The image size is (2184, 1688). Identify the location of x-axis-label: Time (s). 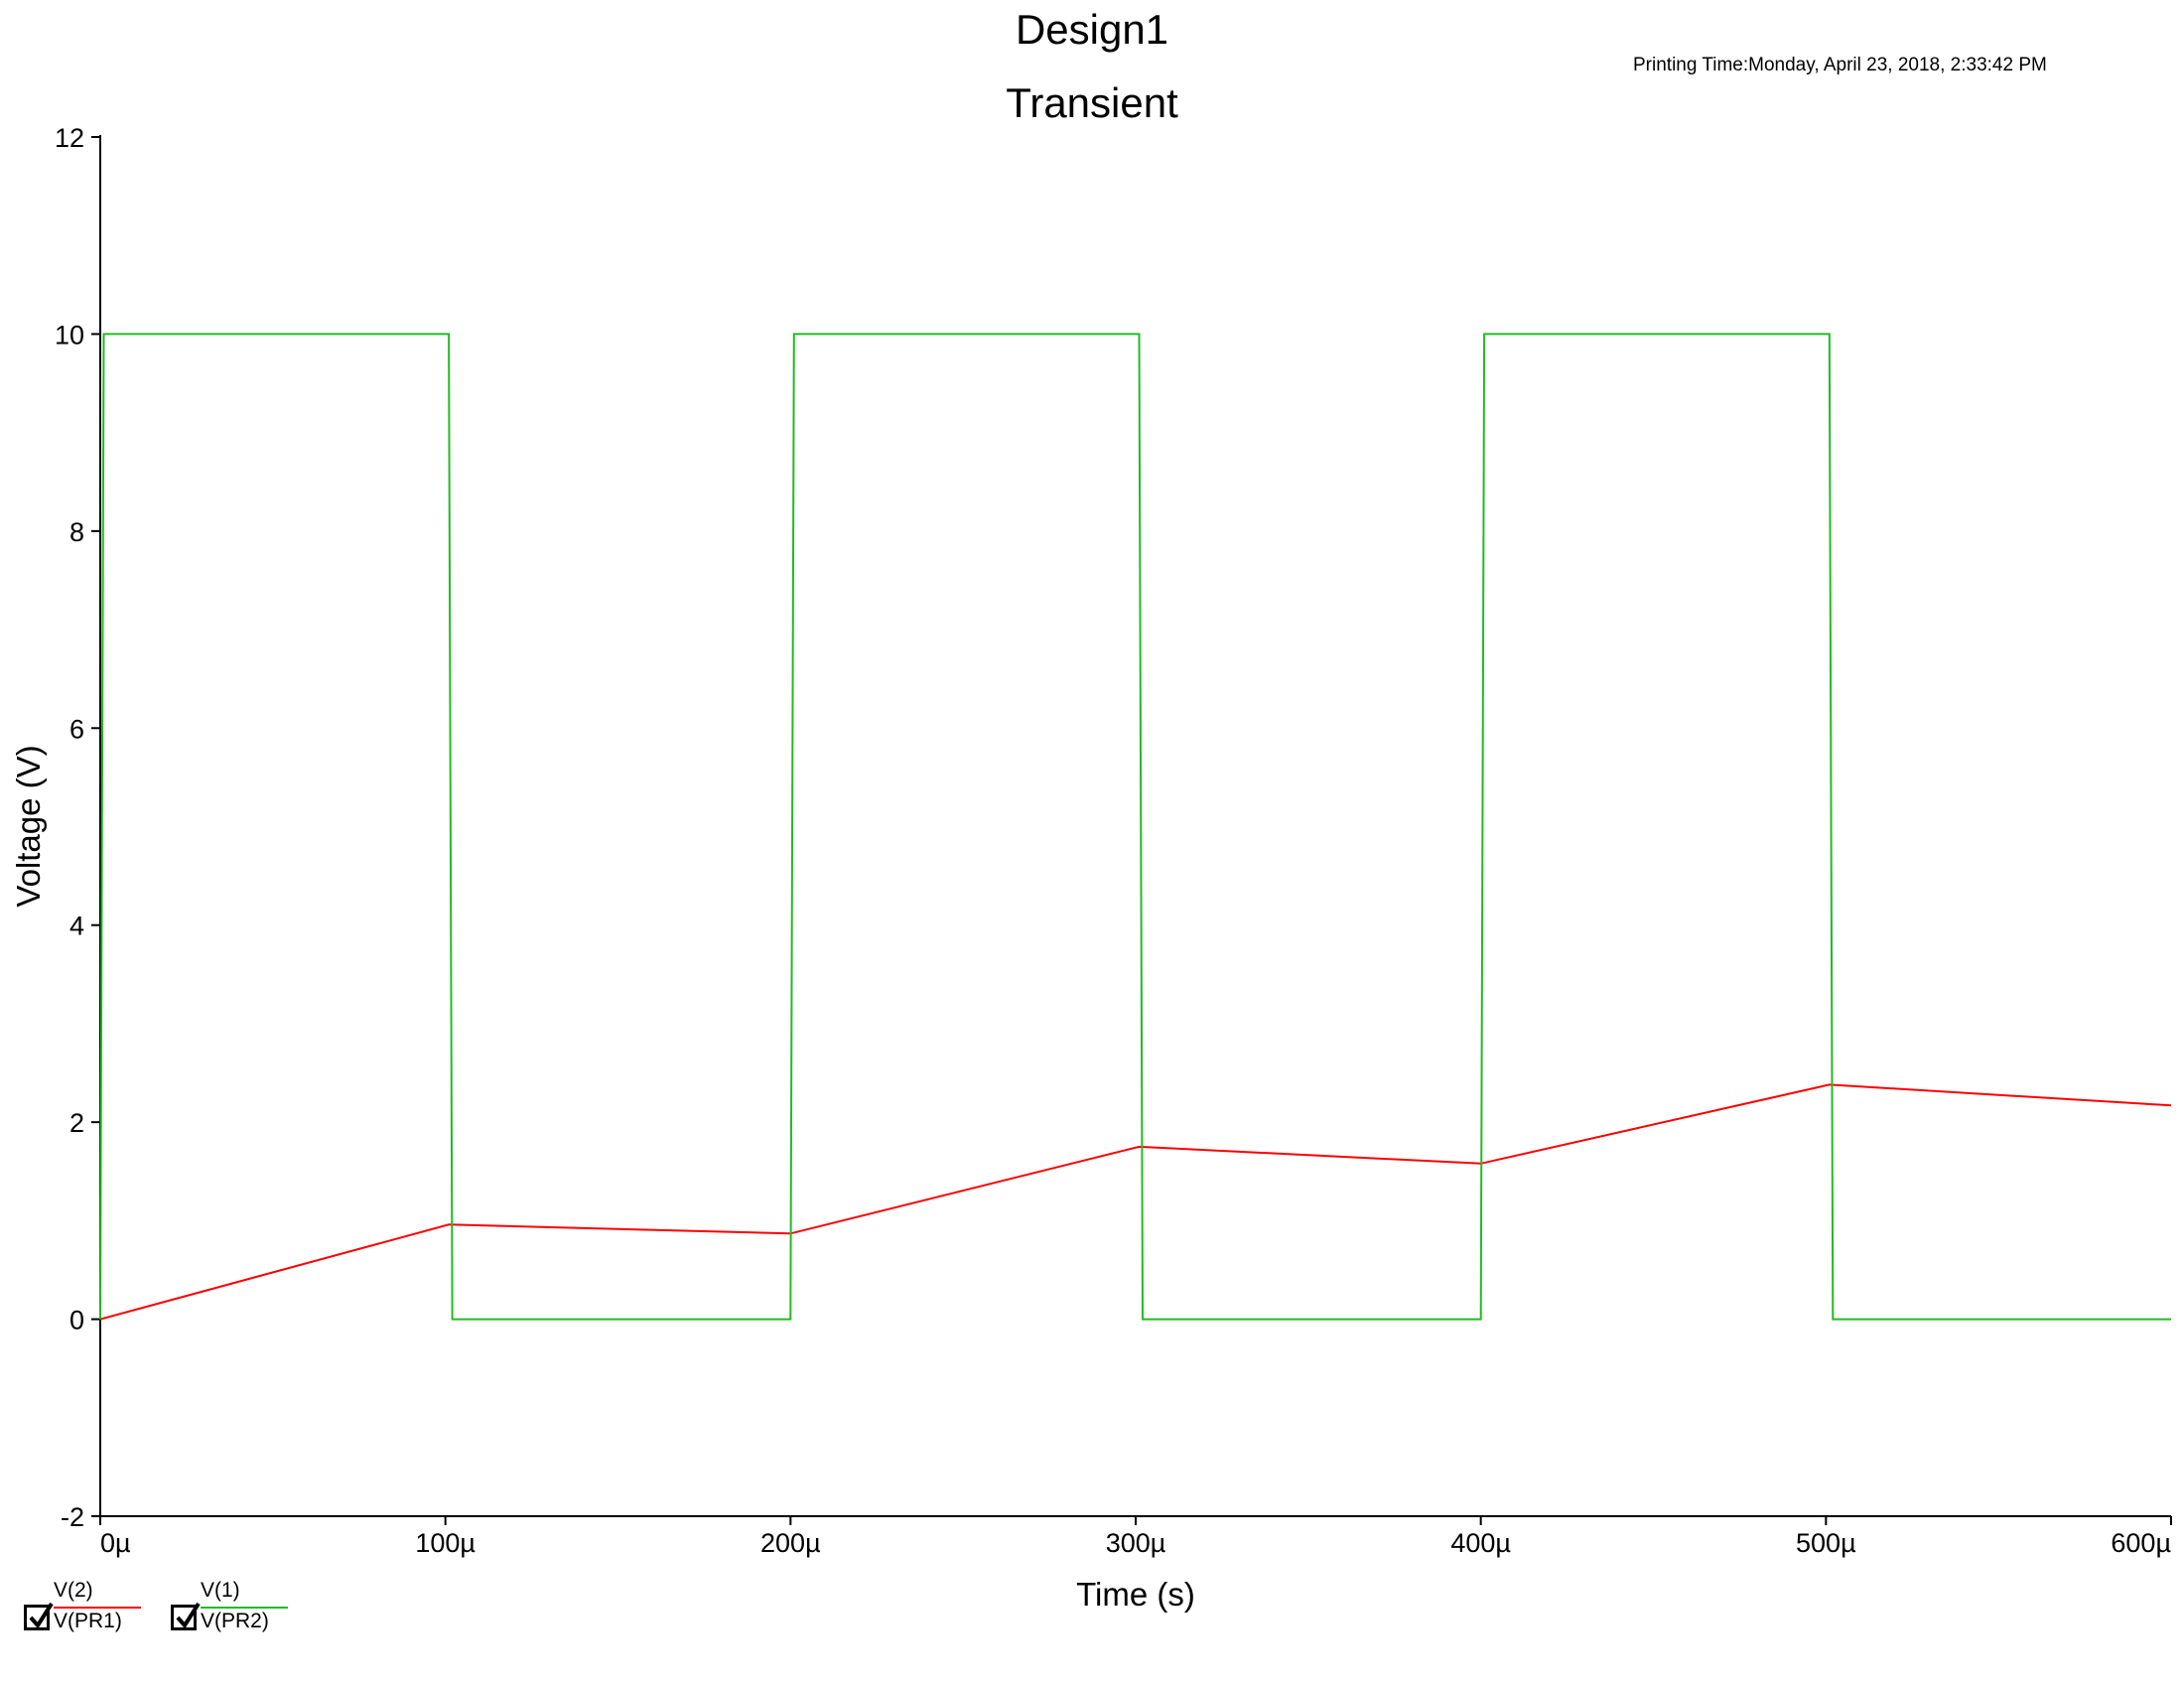
(1135, 1594).